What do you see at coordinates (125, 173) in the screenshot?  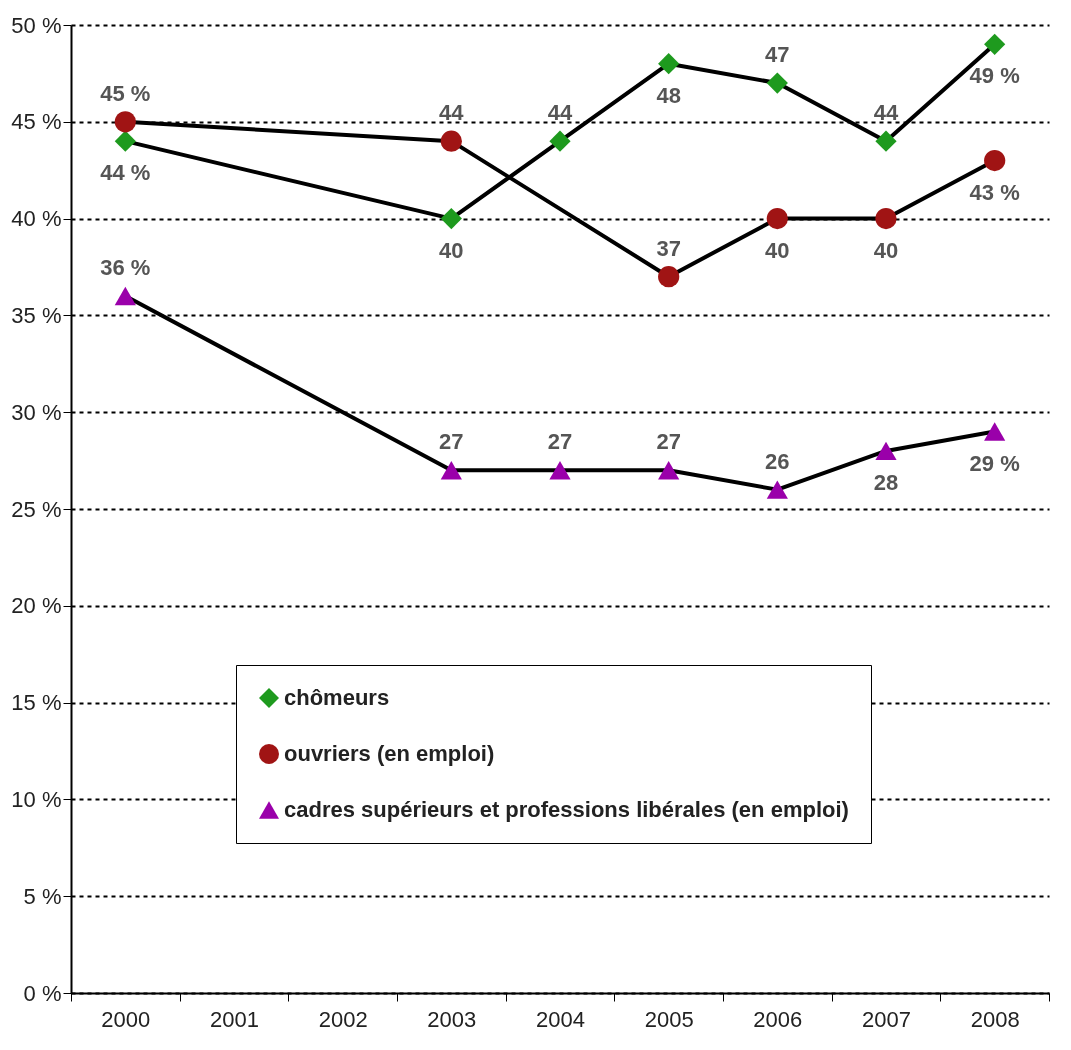 I see `data-label: 44 %` at bounding box center [125, 173].